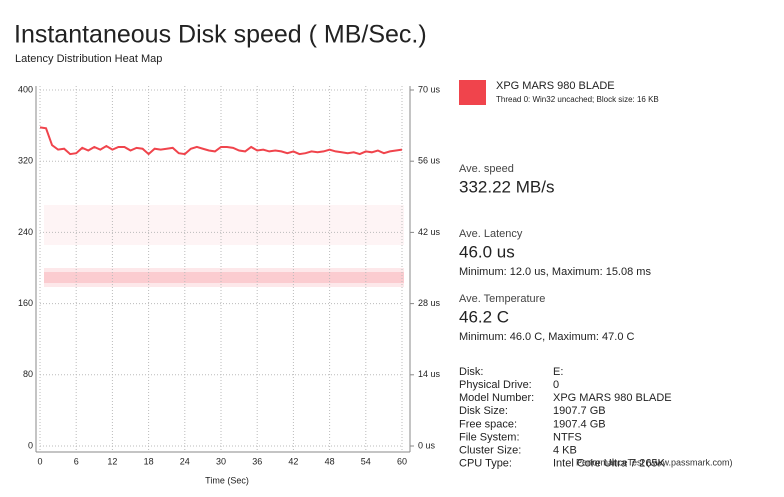 The image size is (784, 497). What do you see at coordinates (558, 372) in the screenshot?
I see `info-value: E:` at bounding box center [558, 372].